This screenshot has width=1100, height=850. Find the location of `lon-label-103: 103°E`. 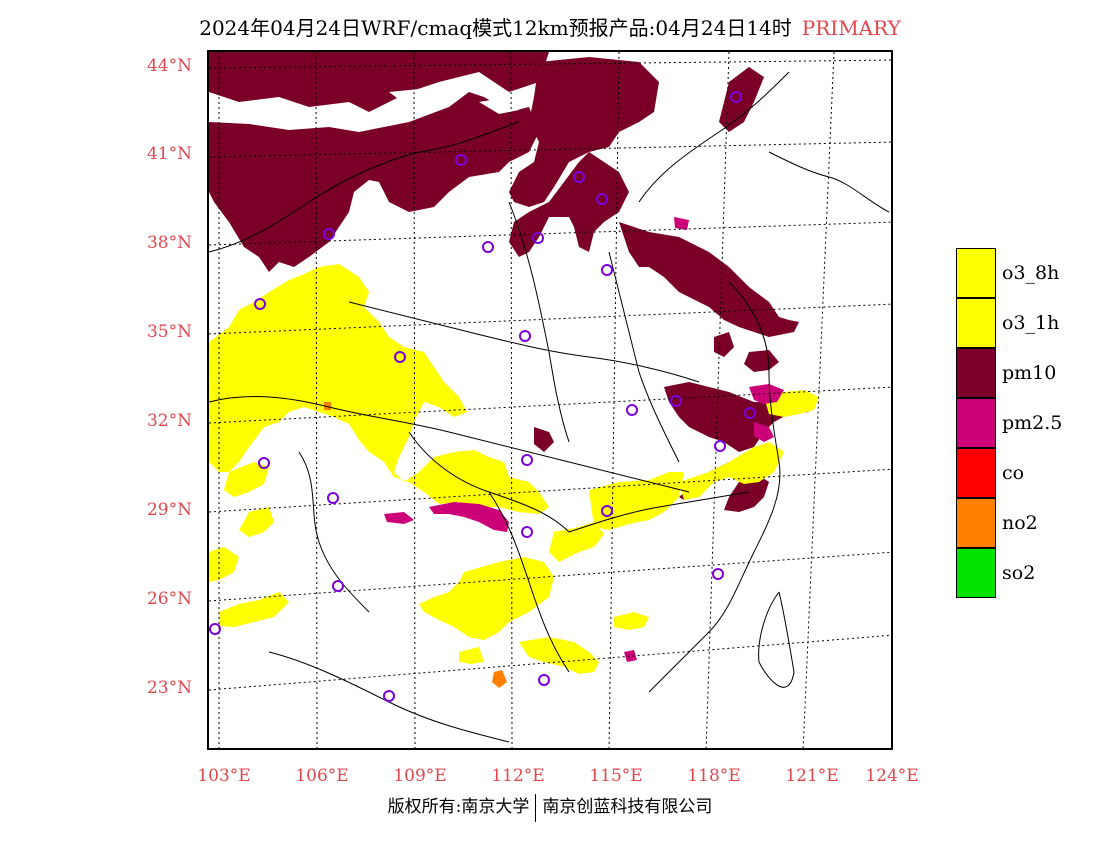

lon-label-103: 103°E is located at coordinates (224, 776).